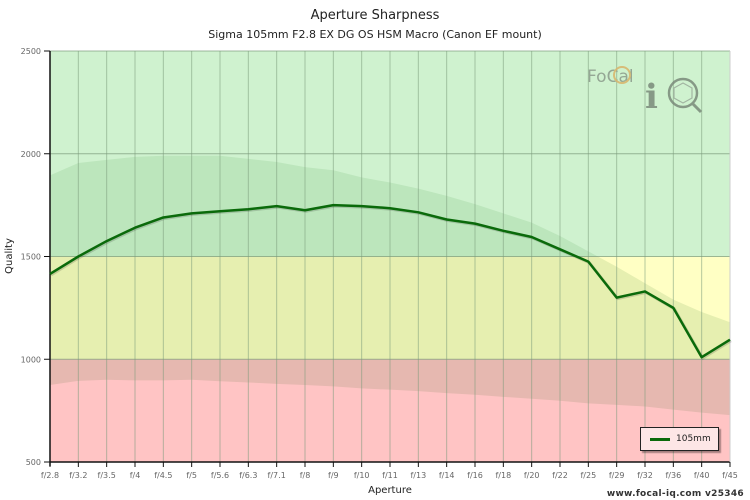  I want to click on y-tick-label: 2500, so click(31, 51).